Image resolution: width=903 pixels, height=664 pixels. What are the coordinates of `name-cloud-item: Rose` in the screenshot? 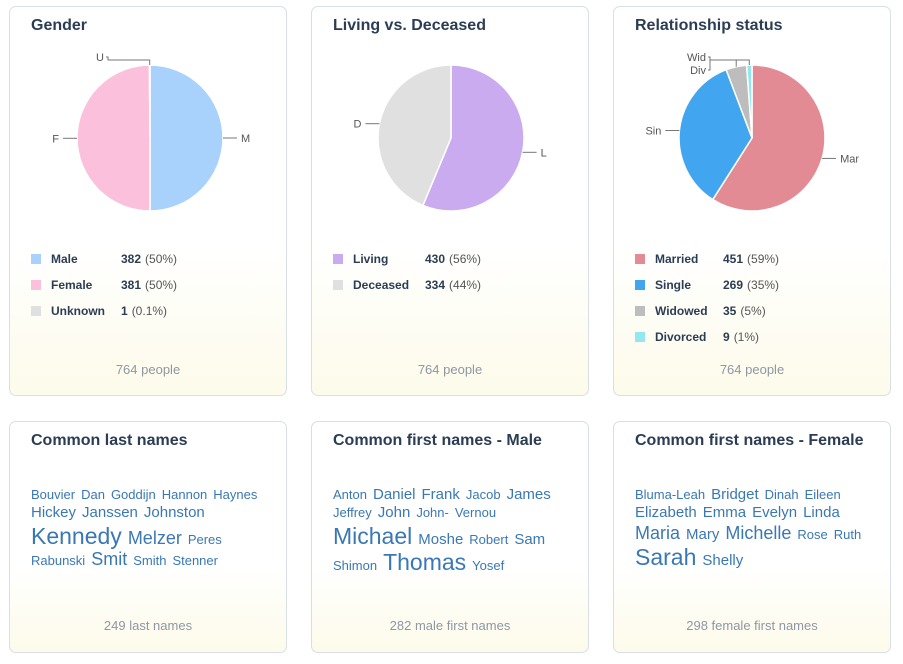 It's located at (812, 534).